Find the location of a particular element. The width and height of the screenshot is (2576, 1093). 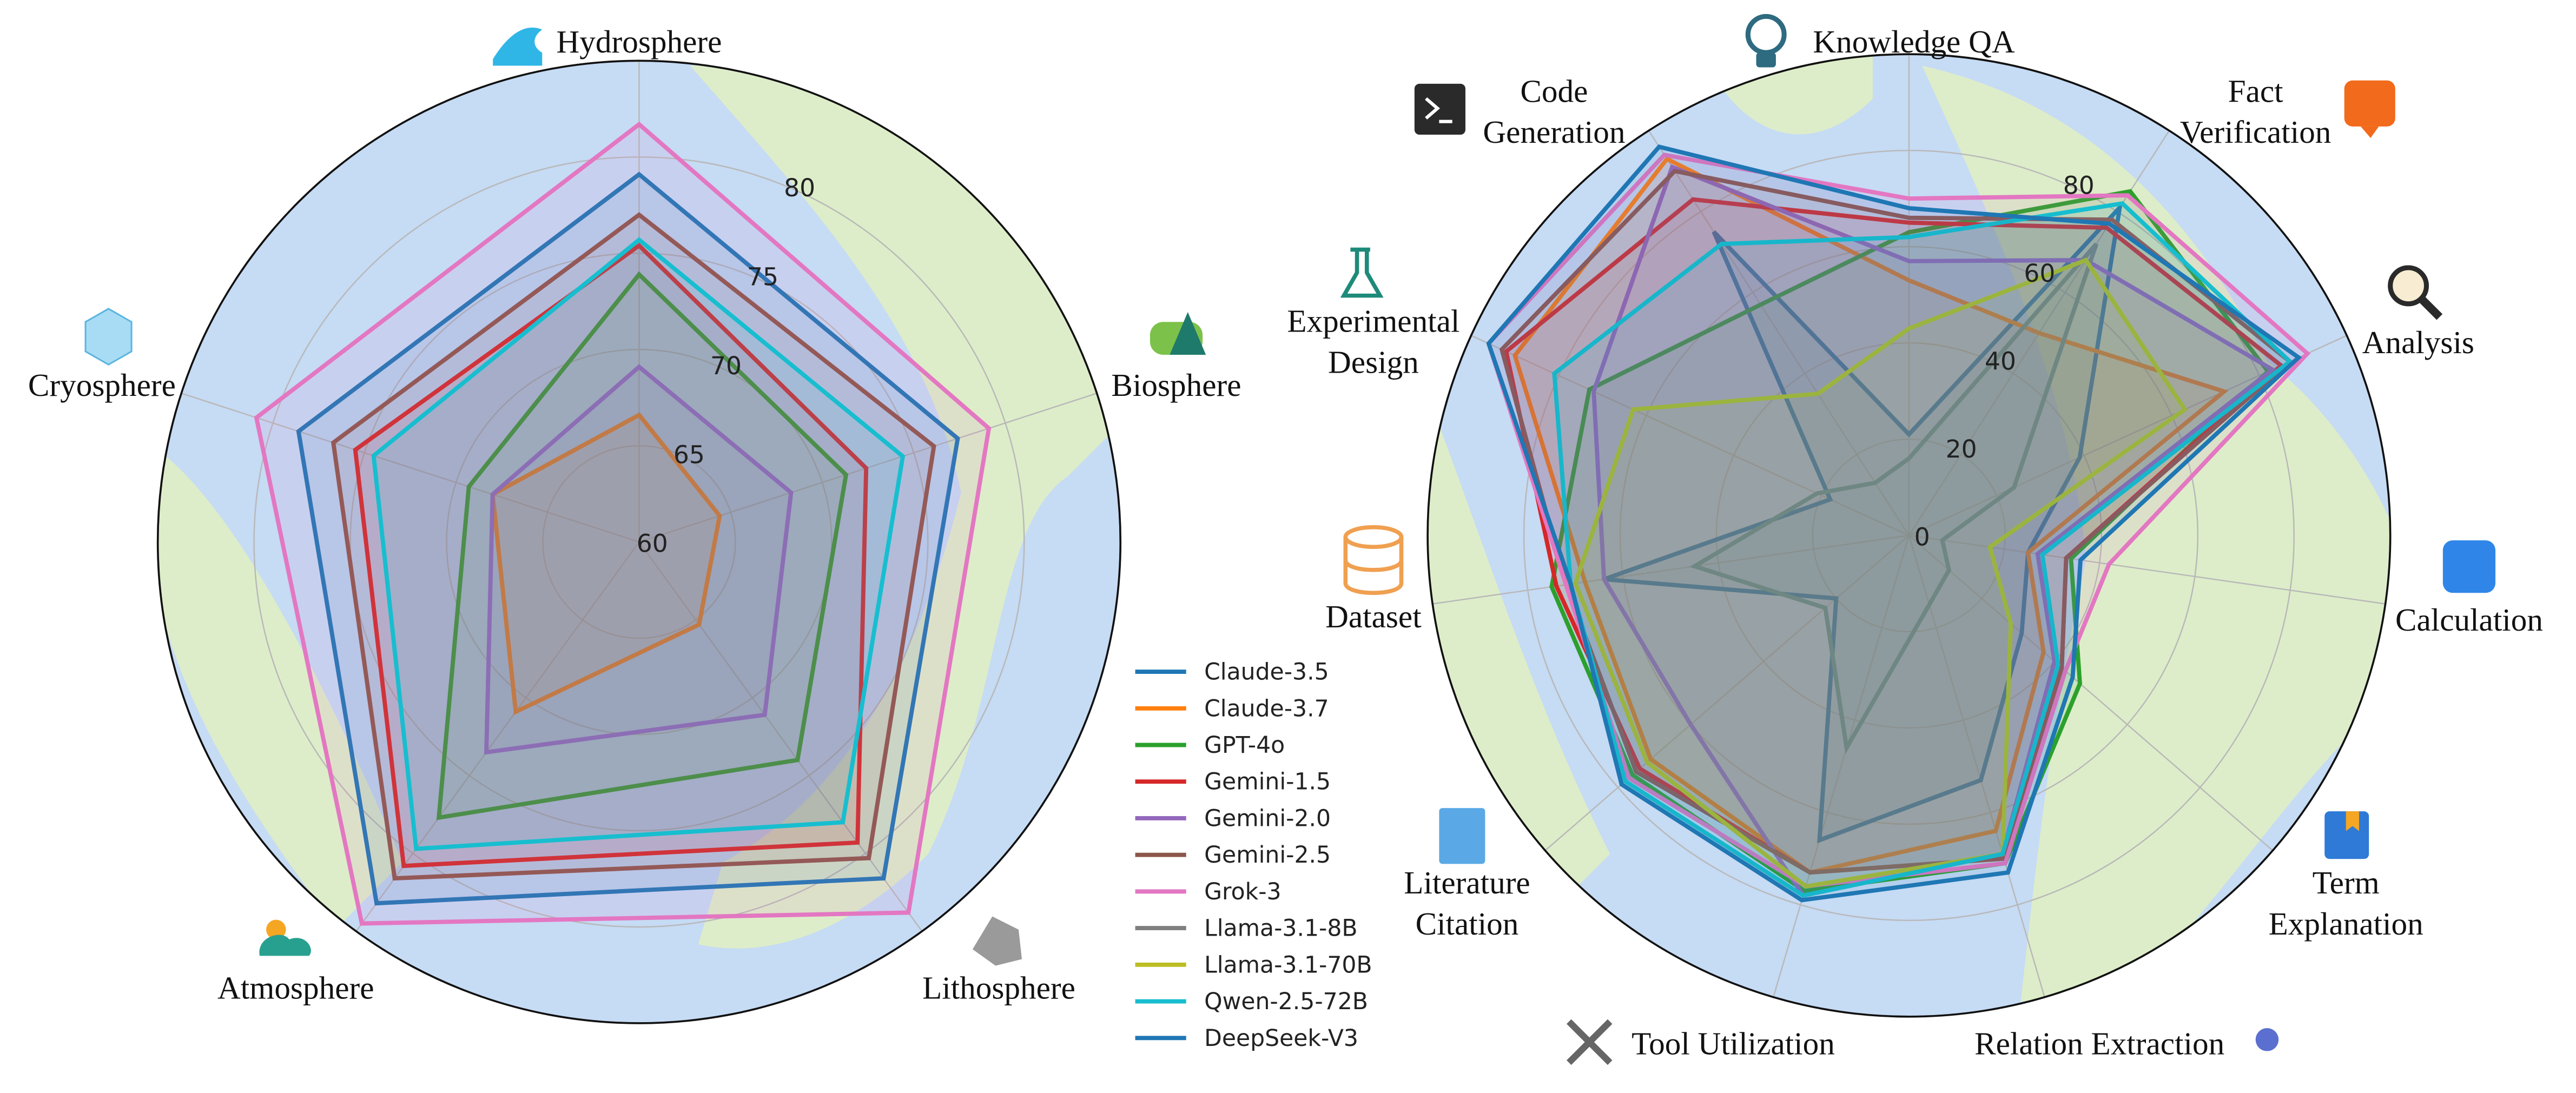

category-label-box: Cryosphere is located at coordinates (102, 385).